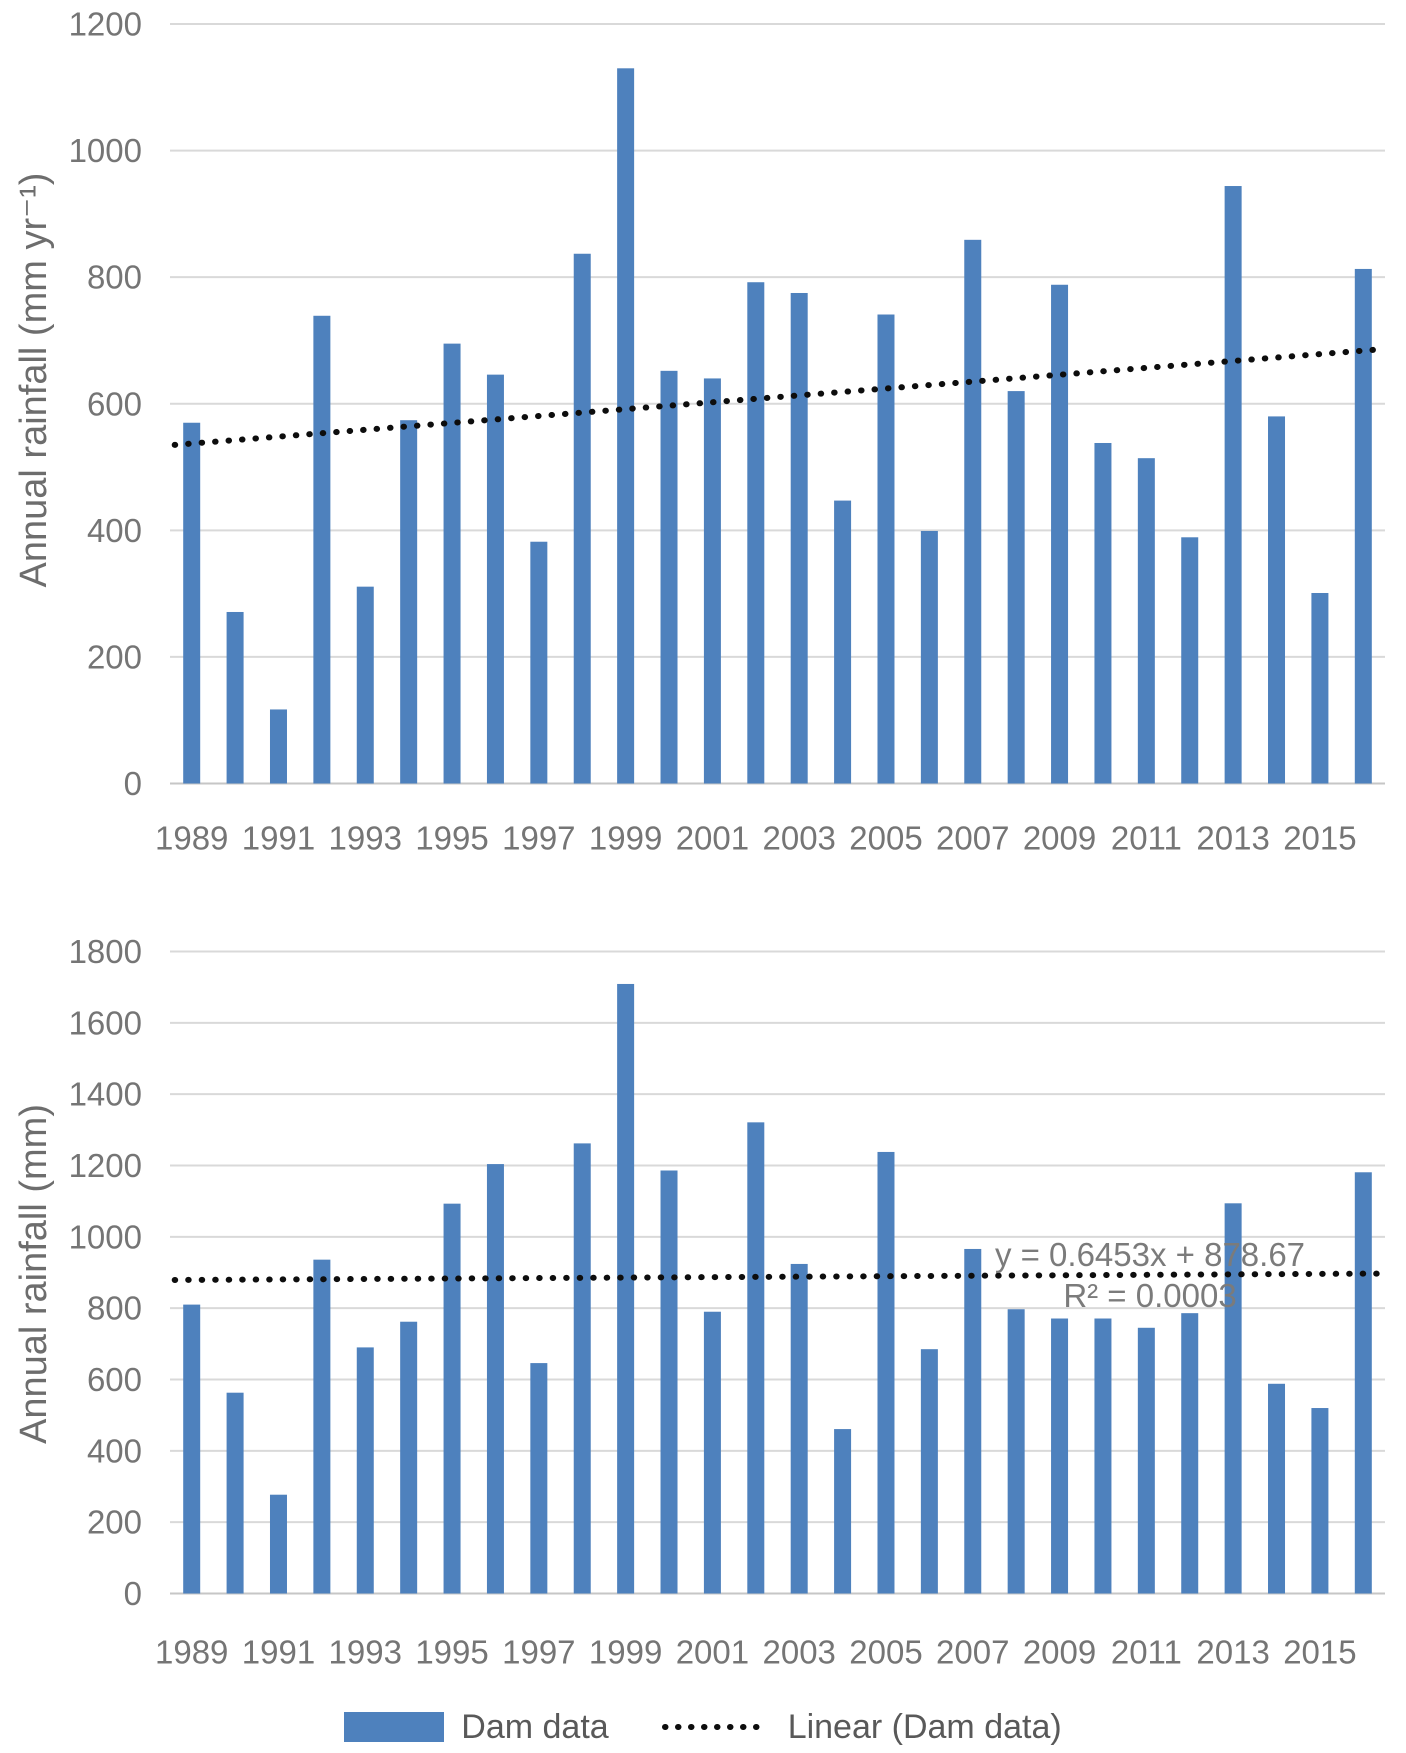 Image resolution: width=1406 pixels, height=1753 pixels. What do you see at coordinates (105, 951) in the screenshot?
I see `y-tick-1800: 1800` at bounding box center [105, 951].